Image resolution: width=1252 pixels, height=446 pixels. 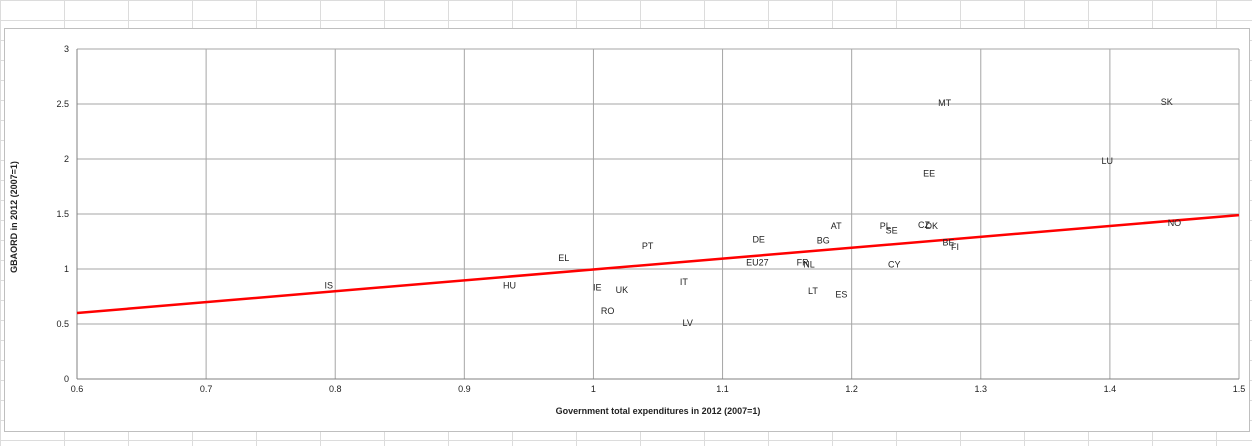 What do you see at coordinates (66, 269) in the screenshot?
I see `y-tick-label: 1` at bounding box center [66, 269].